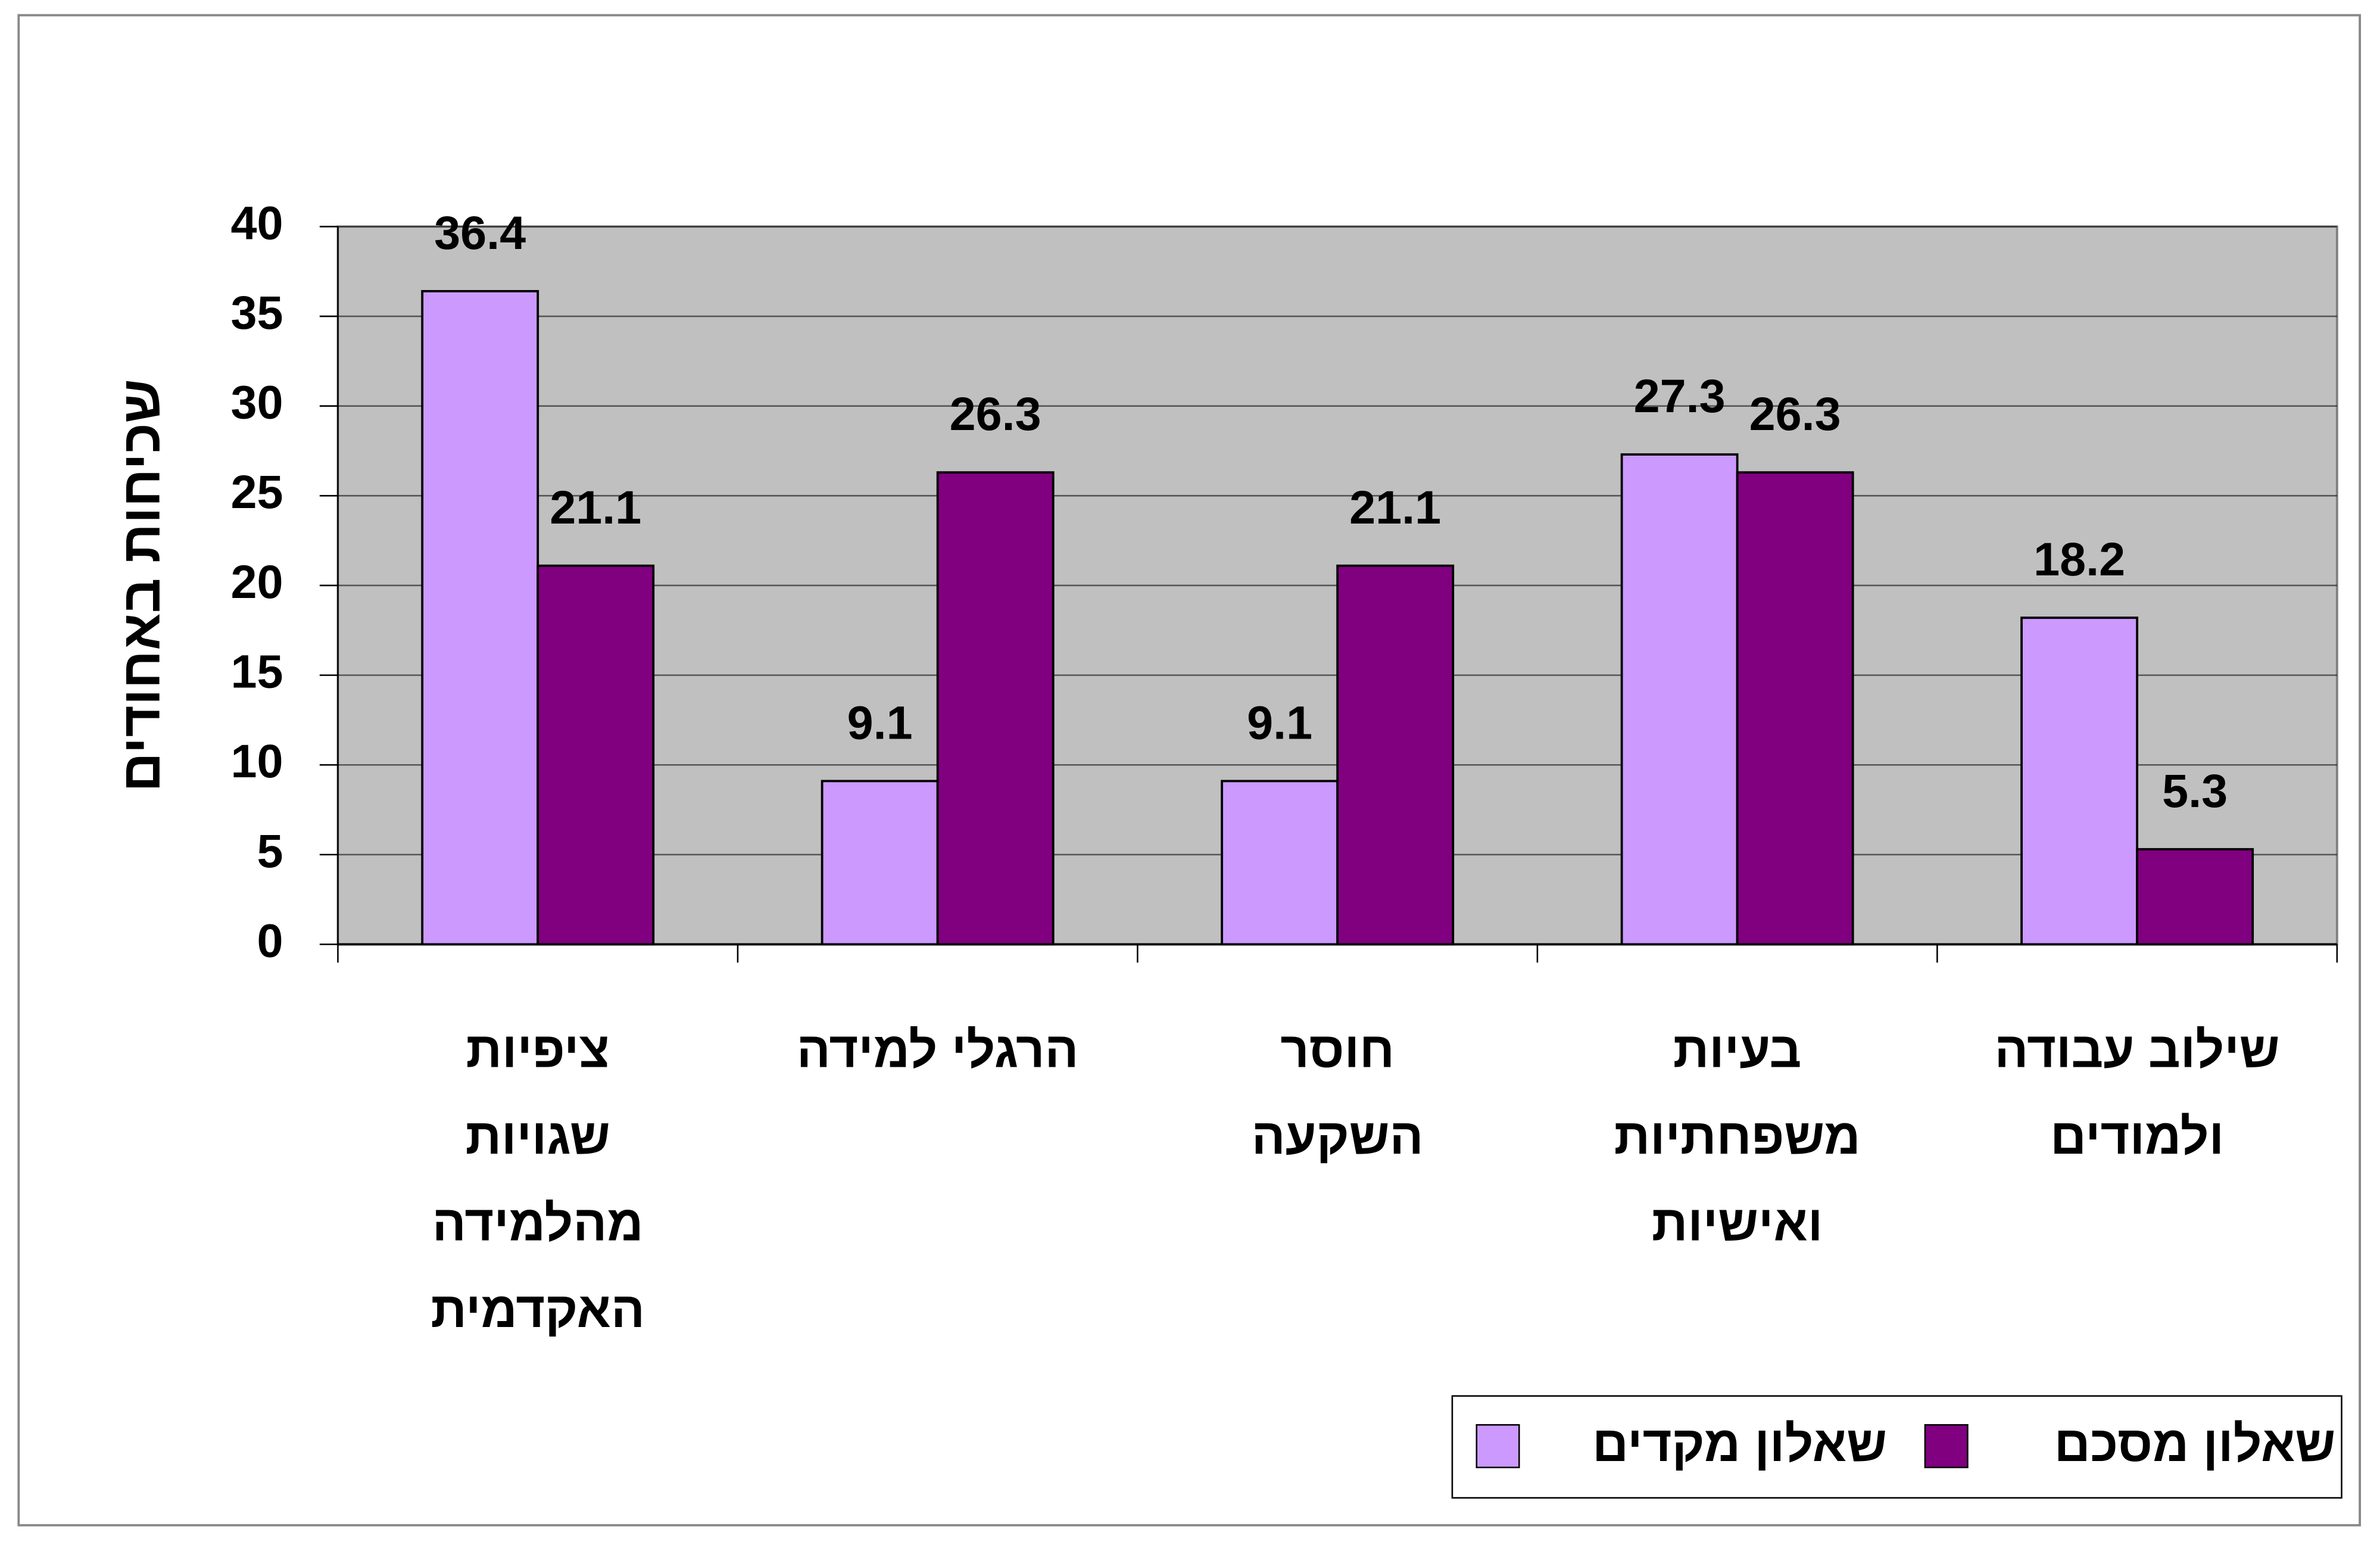  Describe the element at coordinates (257, 402) in the screenshot. I see `y-tick-label: 30` at that location.